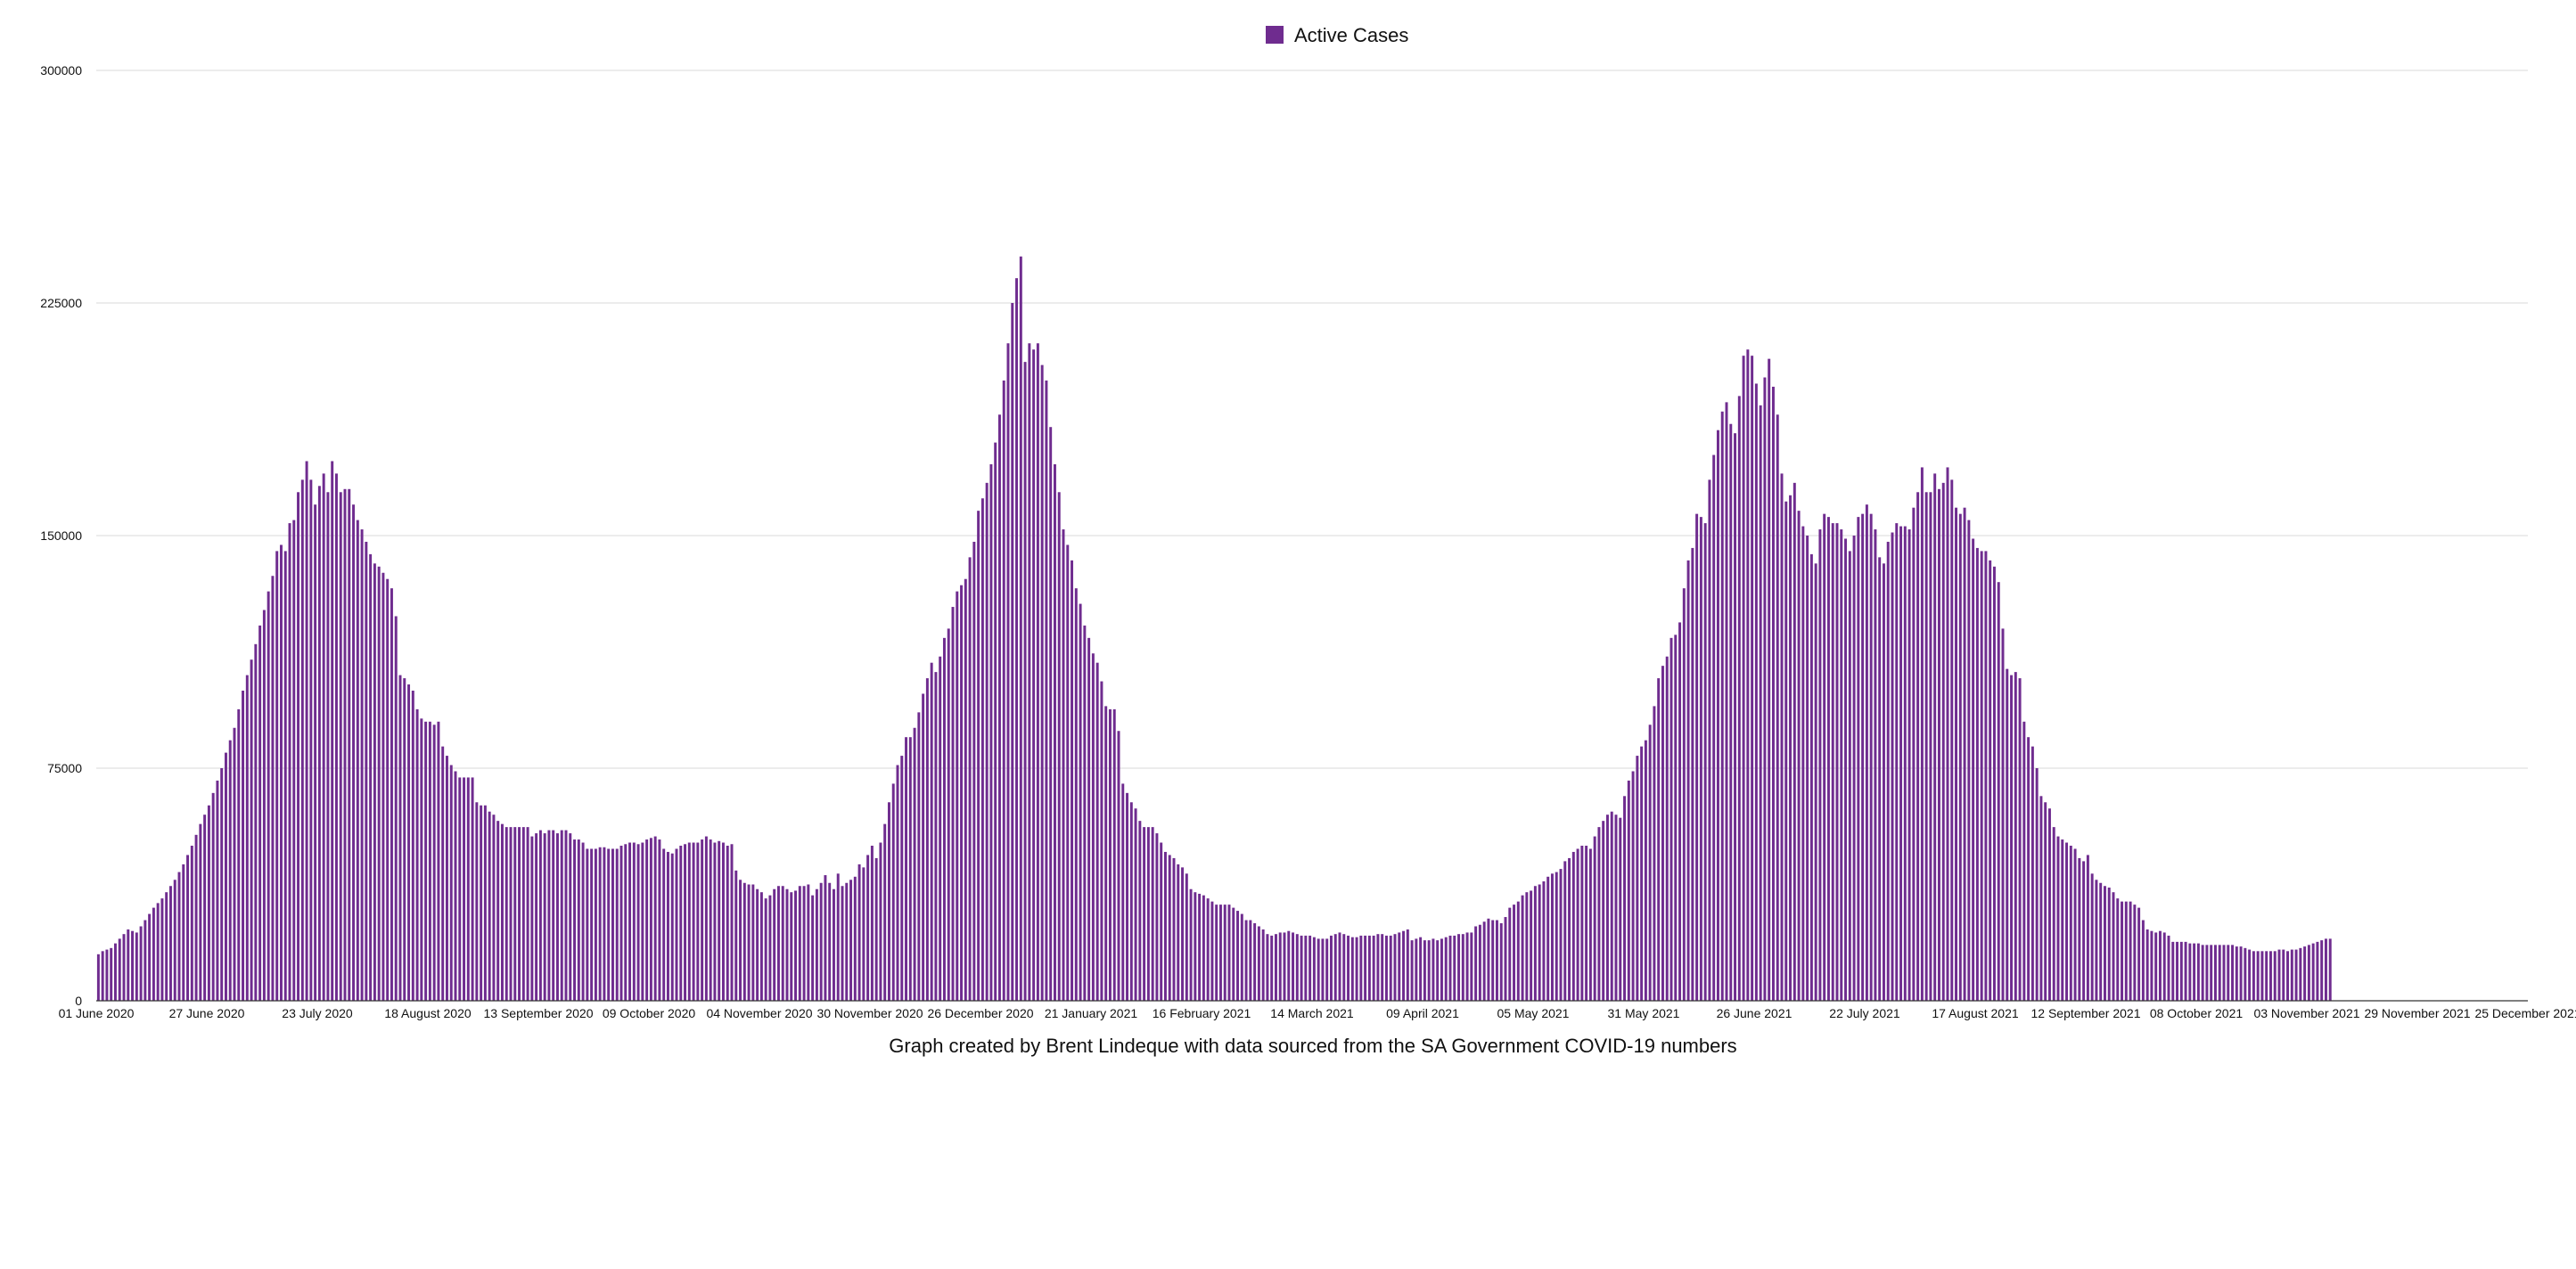  What do you see at coordinates (1337, 35) in the screenshot?
I see `chart-legend: Active Cases` at bounding box center [1337, 35].